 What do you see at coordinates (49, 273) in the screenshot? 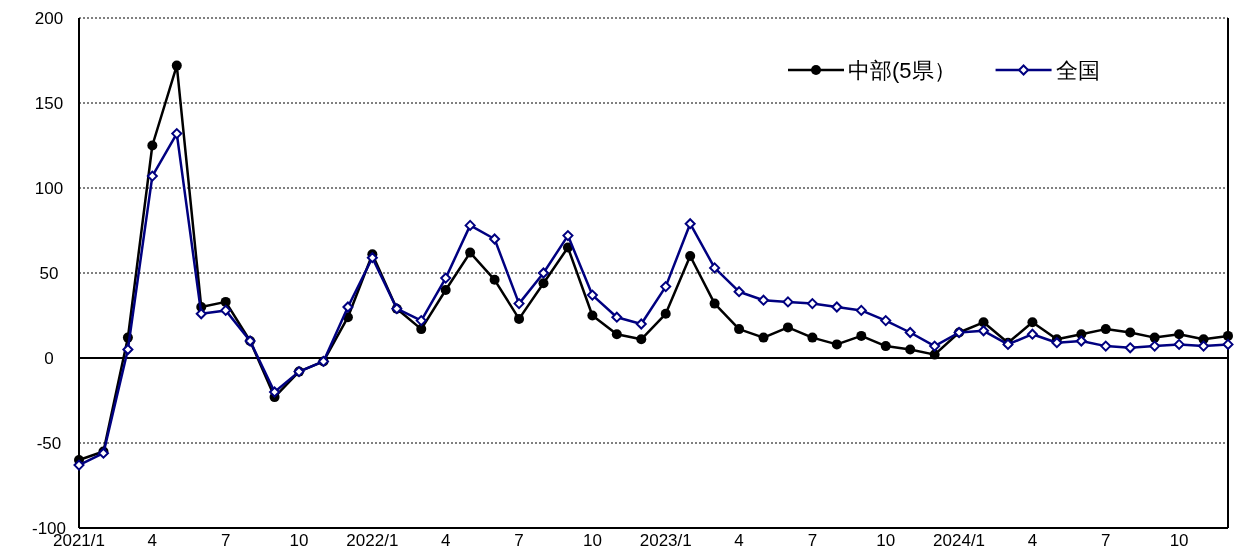
I see `y-tick-label: 50` at bounding box center [49, 273].